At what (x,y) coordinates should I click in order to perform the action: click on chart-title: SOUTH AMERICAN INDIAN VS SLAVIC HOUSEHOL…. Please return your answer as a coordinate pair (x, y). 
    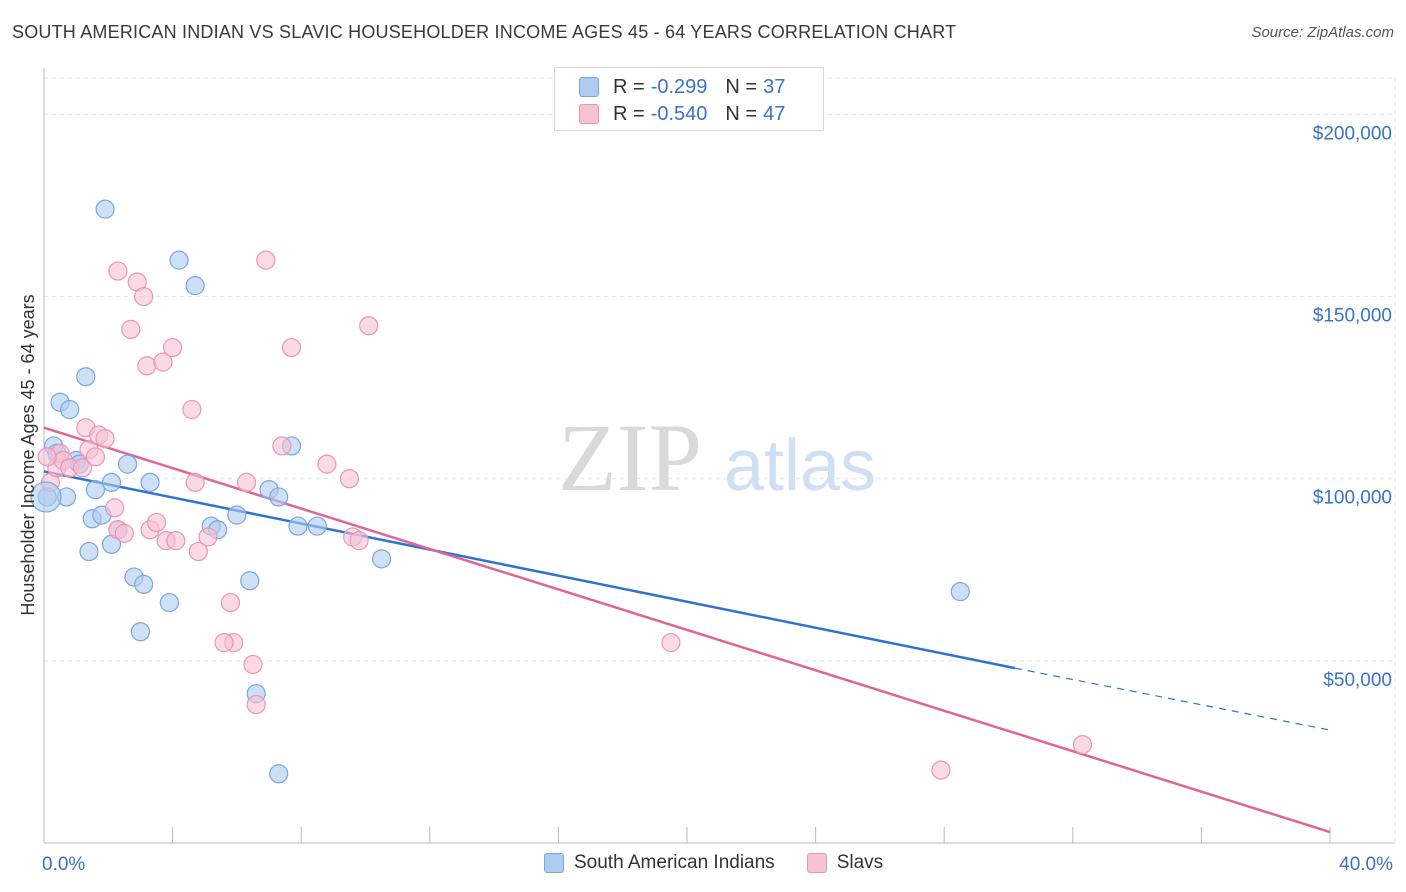
    Looking at the image, I should click on (484, 32).